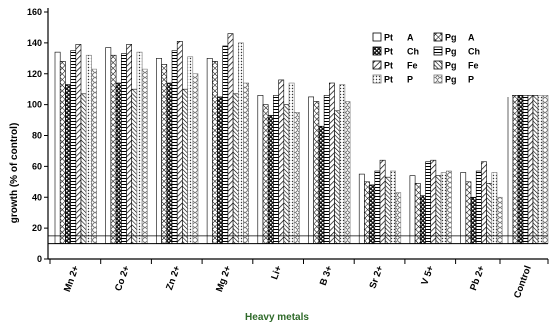  I want to click on legend-label: Fe, so click(412, 66).